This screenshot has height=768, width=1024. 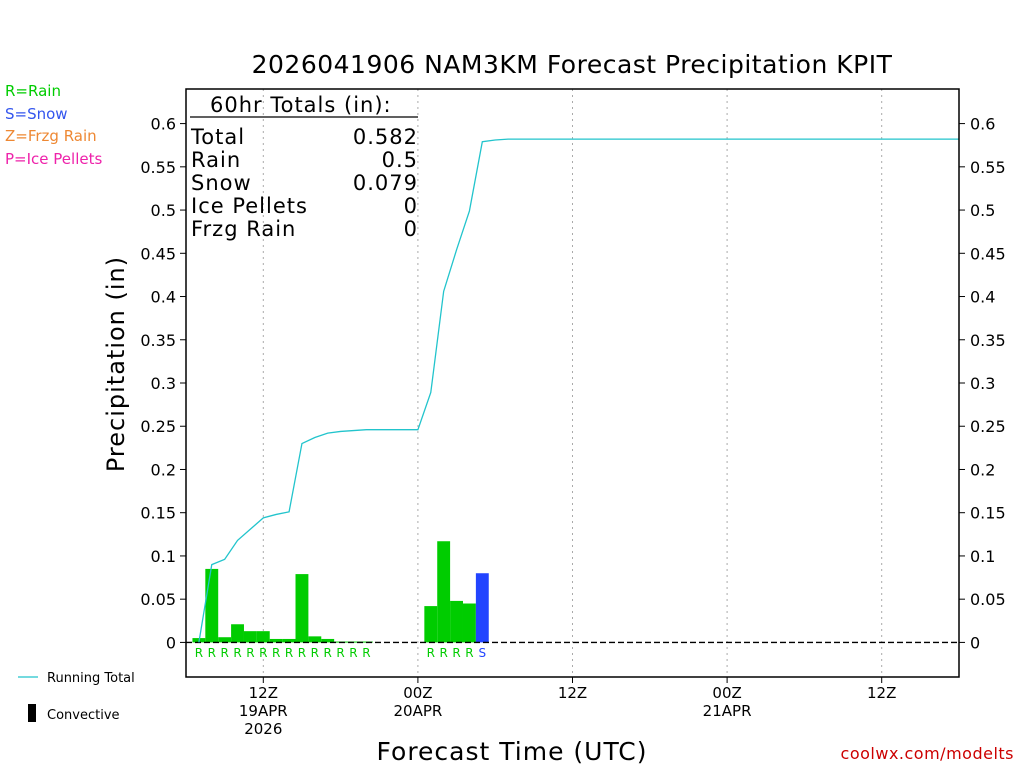 I want to click on ytick-label-left: 0.6, so click(x=163, y=124).